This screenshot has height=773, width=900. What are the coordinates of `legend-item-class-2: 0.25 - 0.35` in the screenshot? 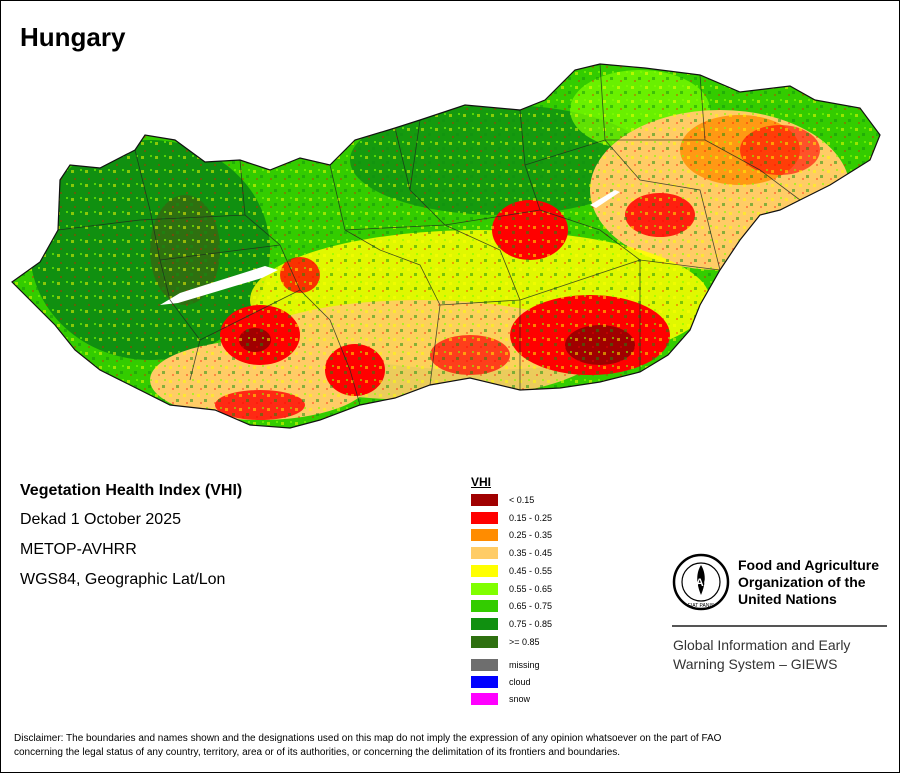 It's located at (511, 535).